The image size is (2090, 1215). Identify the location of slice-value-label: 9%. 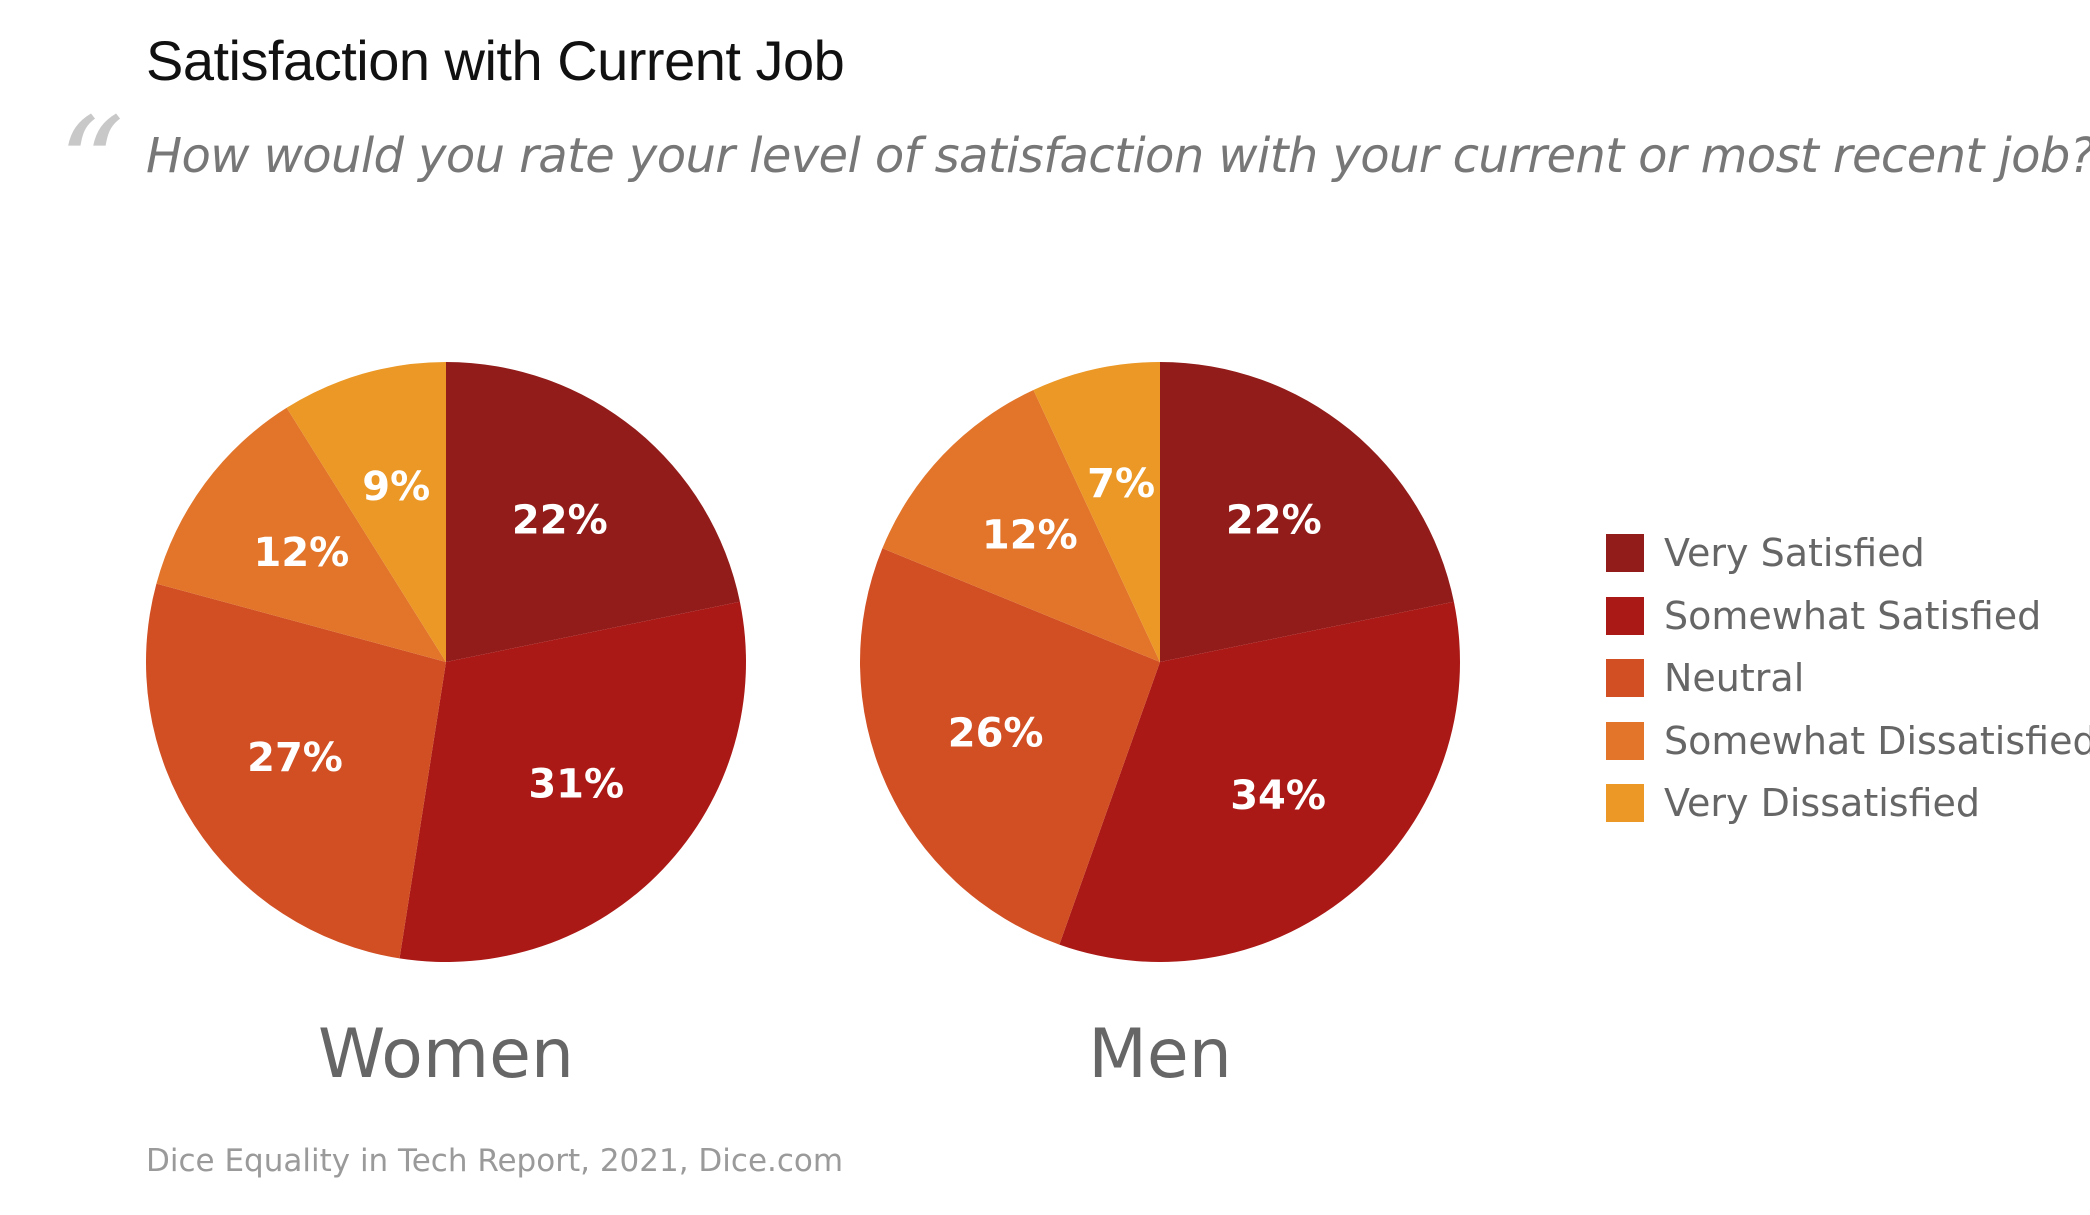
(396, 487).